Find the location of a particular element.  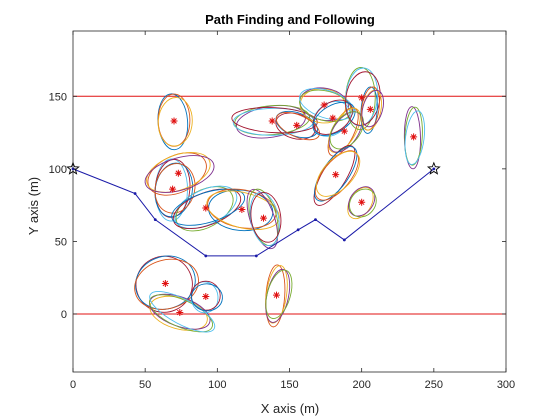

y-tick-label: 0 is located at coordinates (64, 315).